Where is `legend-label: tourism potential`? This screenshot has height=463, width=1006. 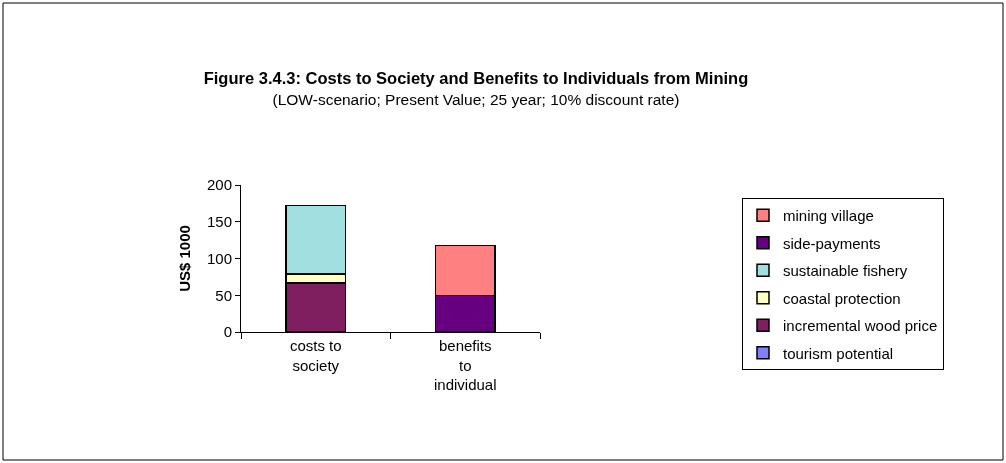
legend-label: tourism potential is located at coordinates (838, 353).